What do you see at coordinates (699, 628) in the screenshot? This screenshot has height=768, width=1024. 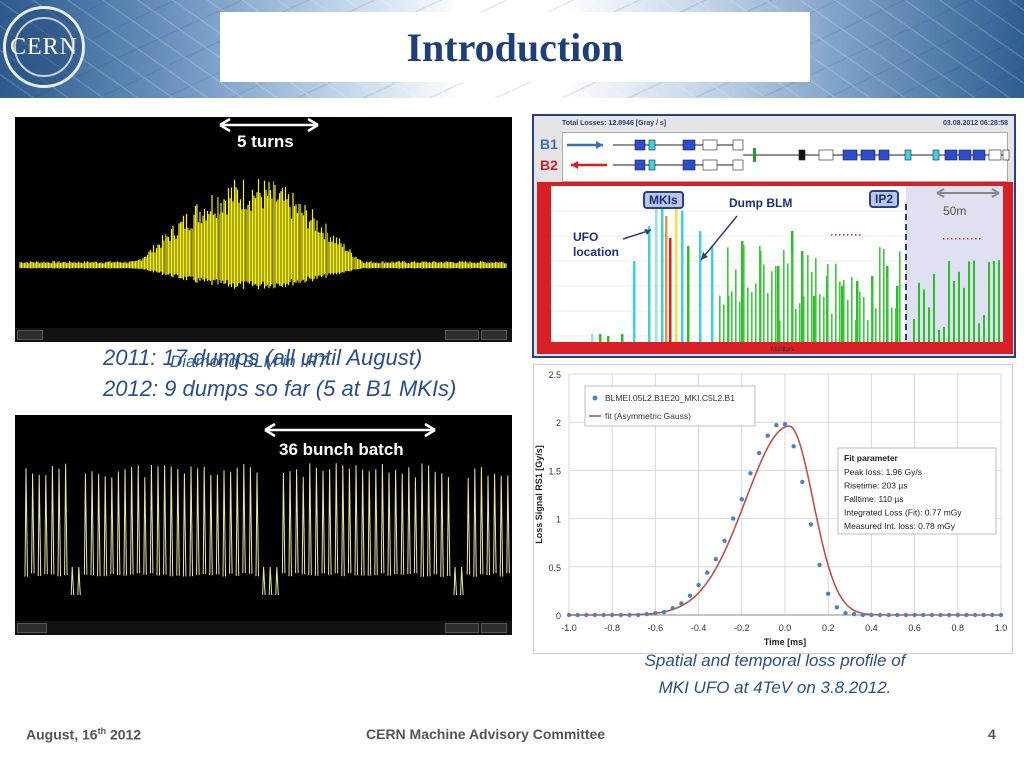 I see `x-tick-label: -0.4` at bounding box center [699, 628].